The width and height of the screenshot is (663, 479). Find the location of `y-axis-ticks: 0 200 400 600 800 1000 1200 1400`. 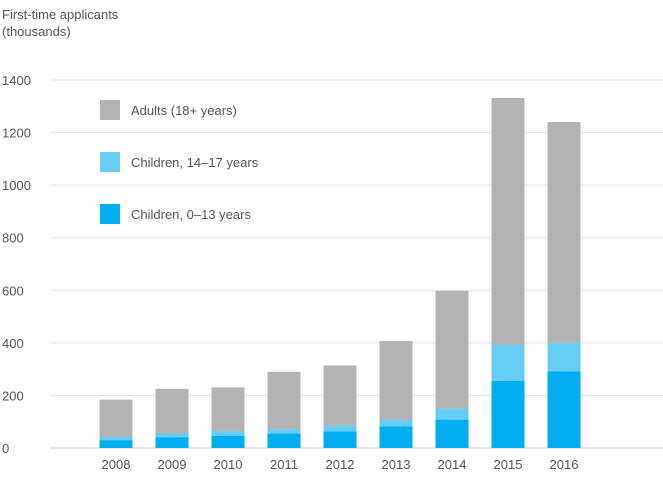

y-axis-ticks: 0 200 400 600 800 1000 1200 1400 is located at coordinates (16, 264).